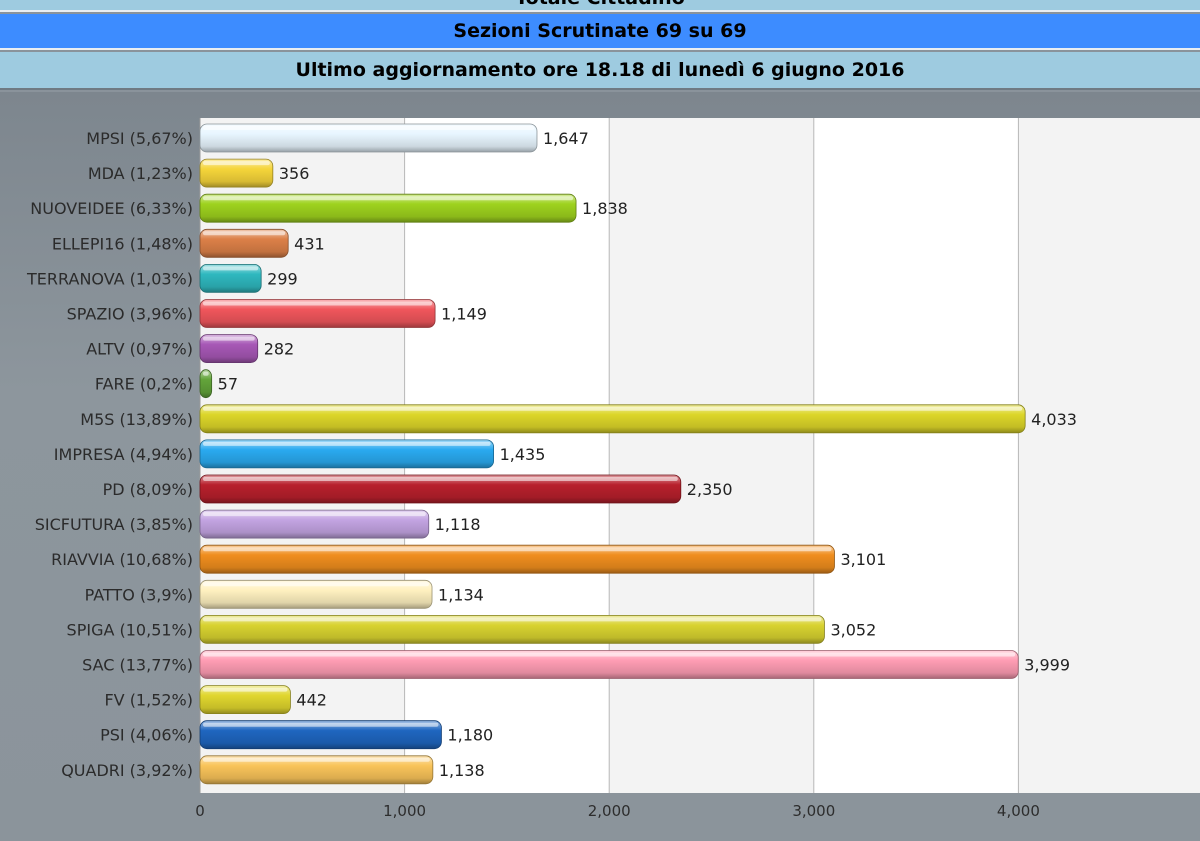  I want to click on data-label: 1,435, so click(523, 454).